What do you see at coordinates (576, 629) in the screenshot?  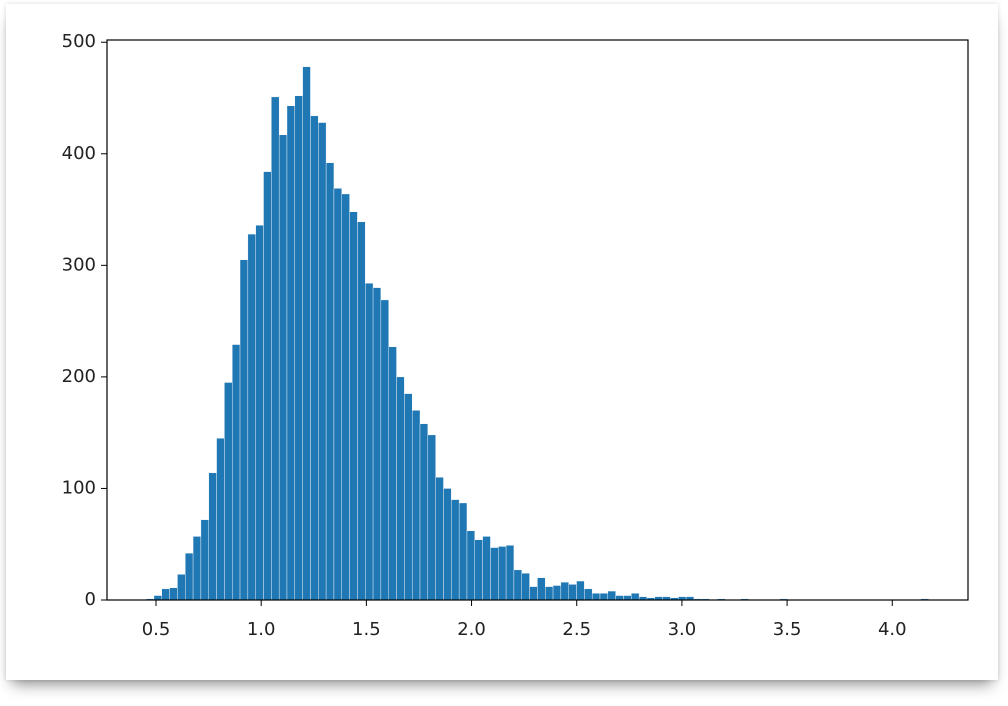 I see `x-tick-label: 2.5` at bounding box center [576, 629].